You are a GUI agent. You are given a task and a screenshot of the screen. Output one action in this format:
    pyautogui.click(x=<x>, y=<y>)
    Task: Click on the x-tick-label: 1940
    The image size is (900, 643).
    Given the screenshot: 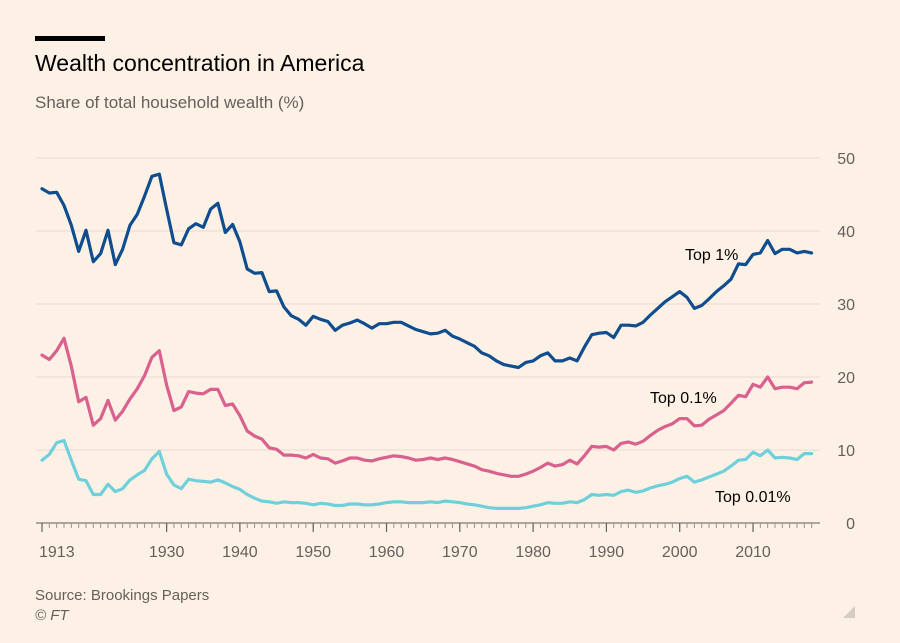 What is the action you would take?
    pyautogui.click(x=240, y=552)
    